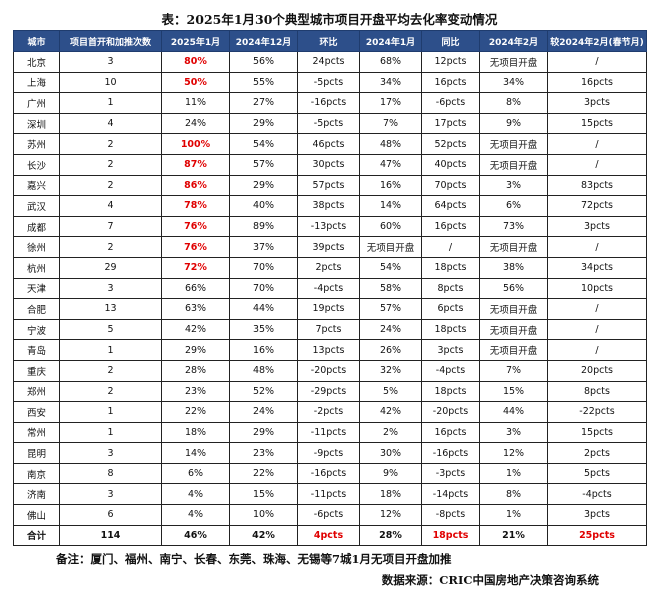  I want to click on cell-vs_feb24: 3pcts, so click(597, 103).